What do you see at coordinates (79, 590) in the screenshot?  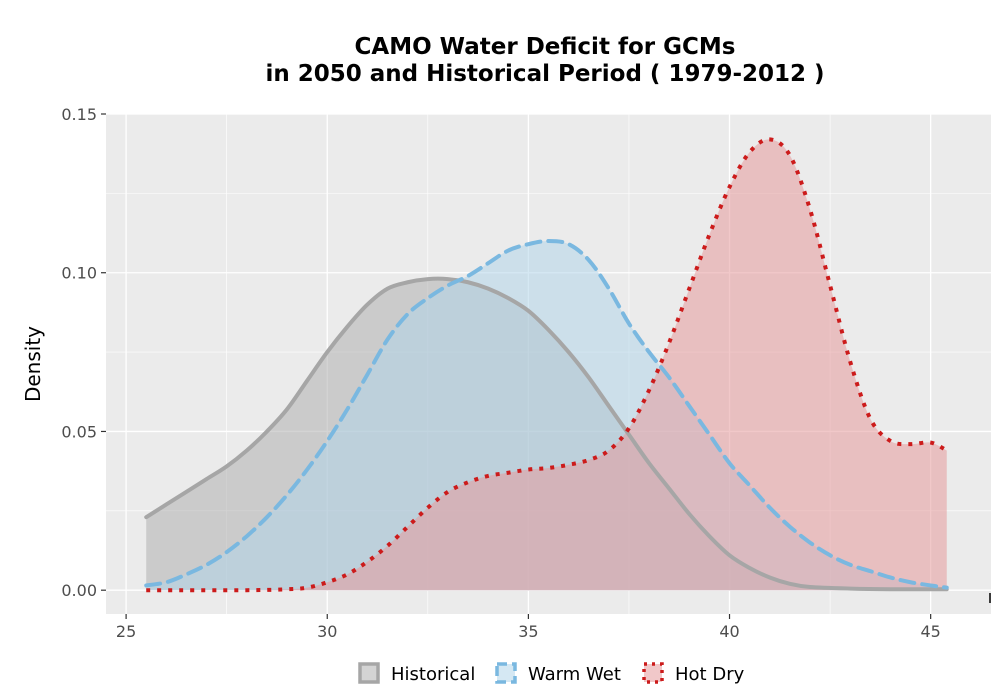 I see `y-tick-label: 0.00` at bounding box center [79, 590].